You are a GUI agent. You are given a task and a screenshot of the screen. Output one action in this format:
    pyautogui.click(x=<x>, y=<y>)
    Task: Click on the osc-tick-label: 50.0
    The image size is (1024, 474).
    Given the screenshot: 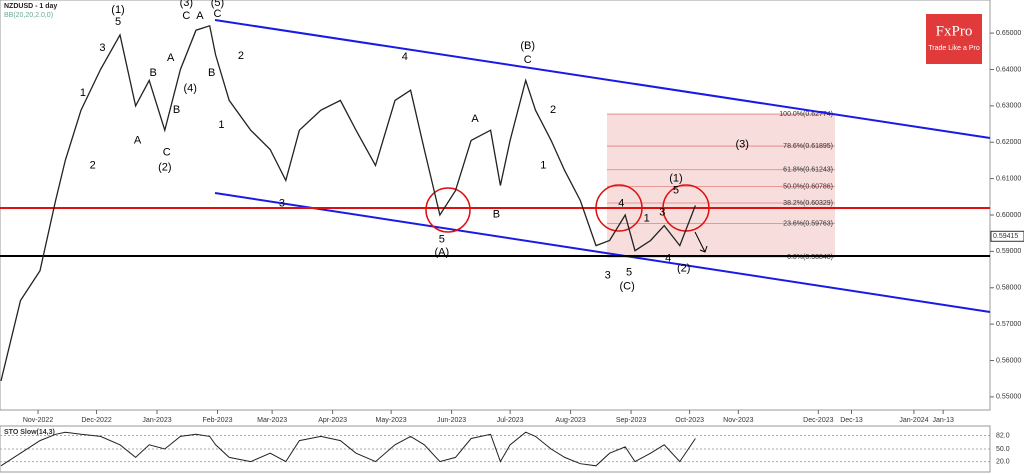 What is the action you would take?
    pyautogui.click(x=1003, y=449)
    